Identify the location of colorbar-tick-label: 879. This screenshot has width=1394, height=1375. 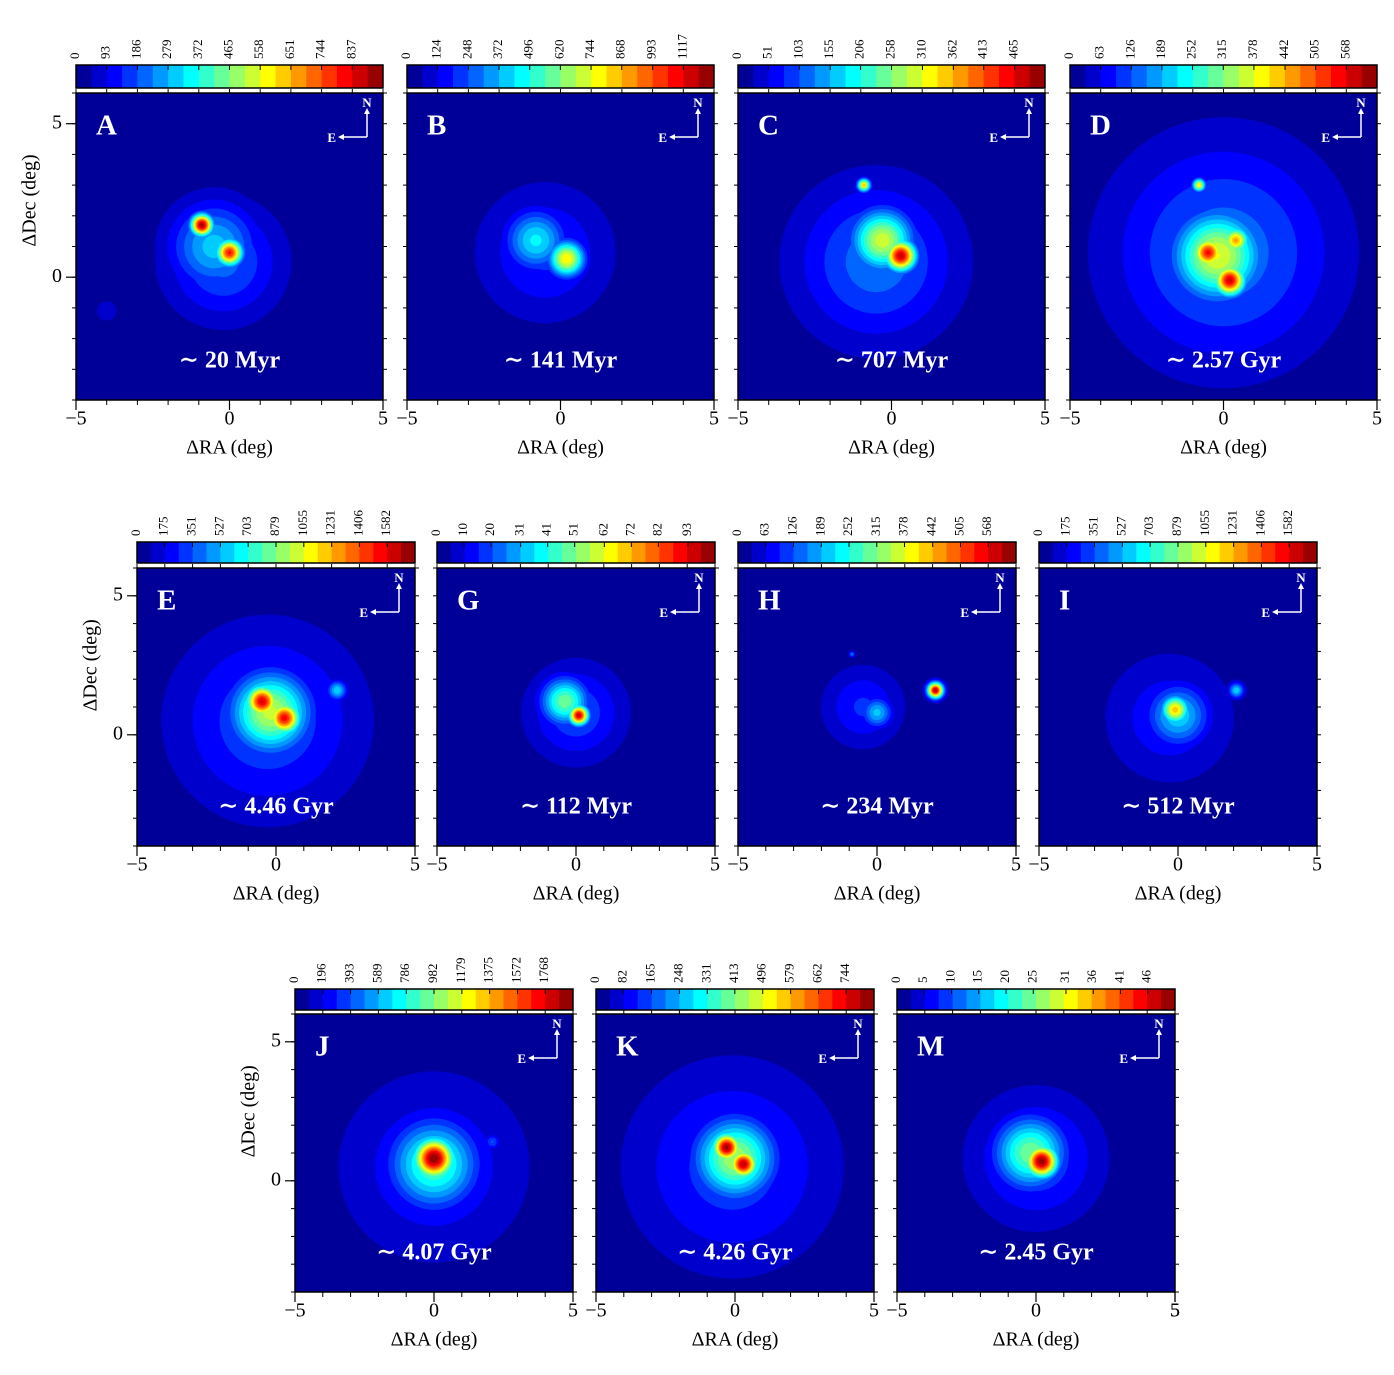
(274, 527).